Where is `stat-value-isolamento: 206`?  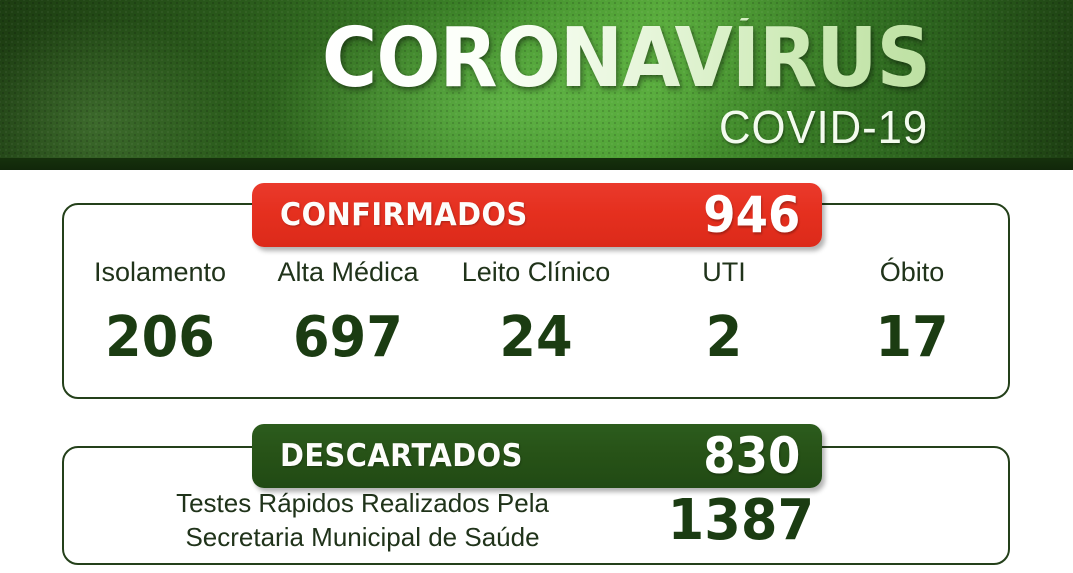
stat-value-isolamento: 206 is located at coordinates (160, 337).